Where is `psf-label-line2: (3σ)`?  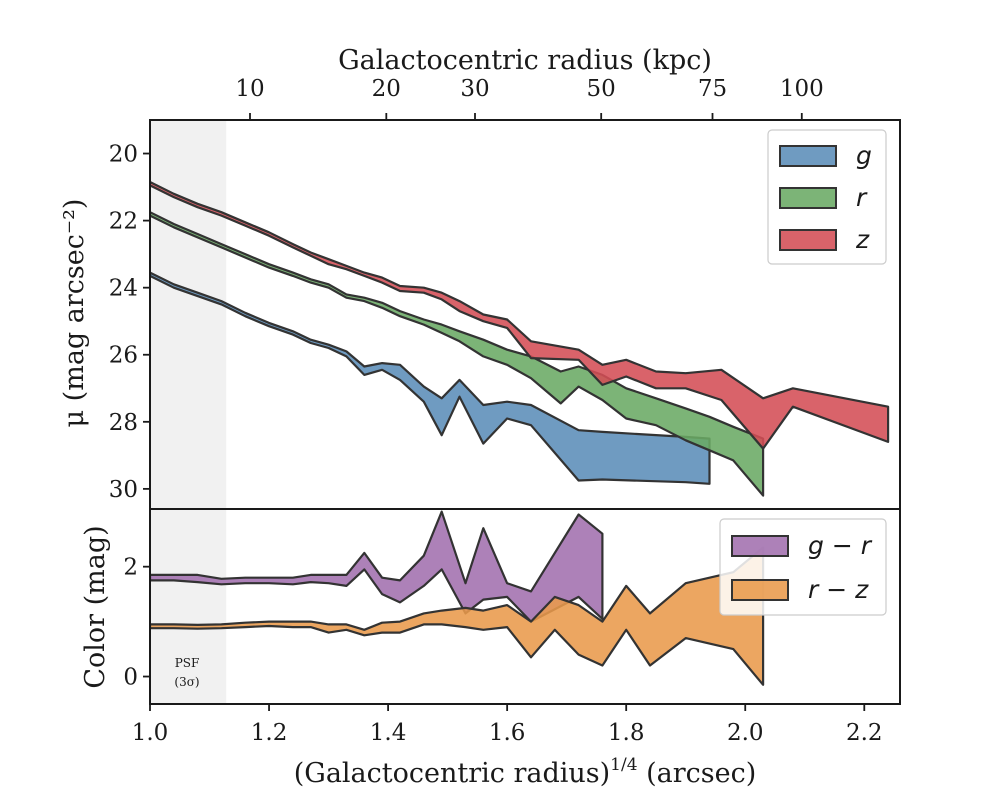 psf-label-line2: (3σ) is located at coordinates (186, 682).